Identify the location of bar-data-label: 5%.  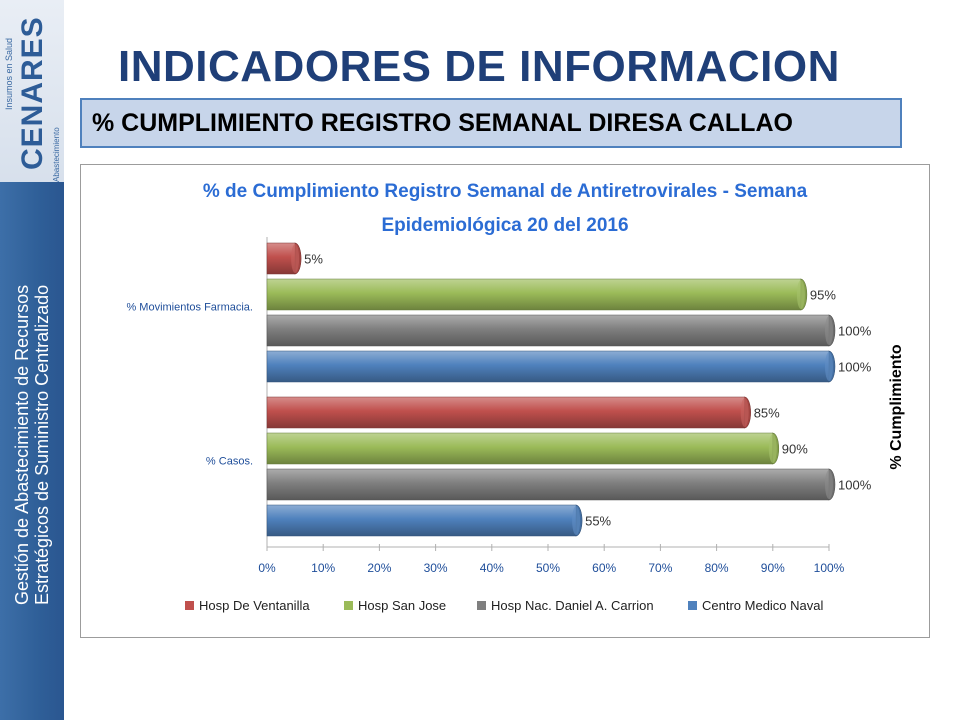
(313, 259).